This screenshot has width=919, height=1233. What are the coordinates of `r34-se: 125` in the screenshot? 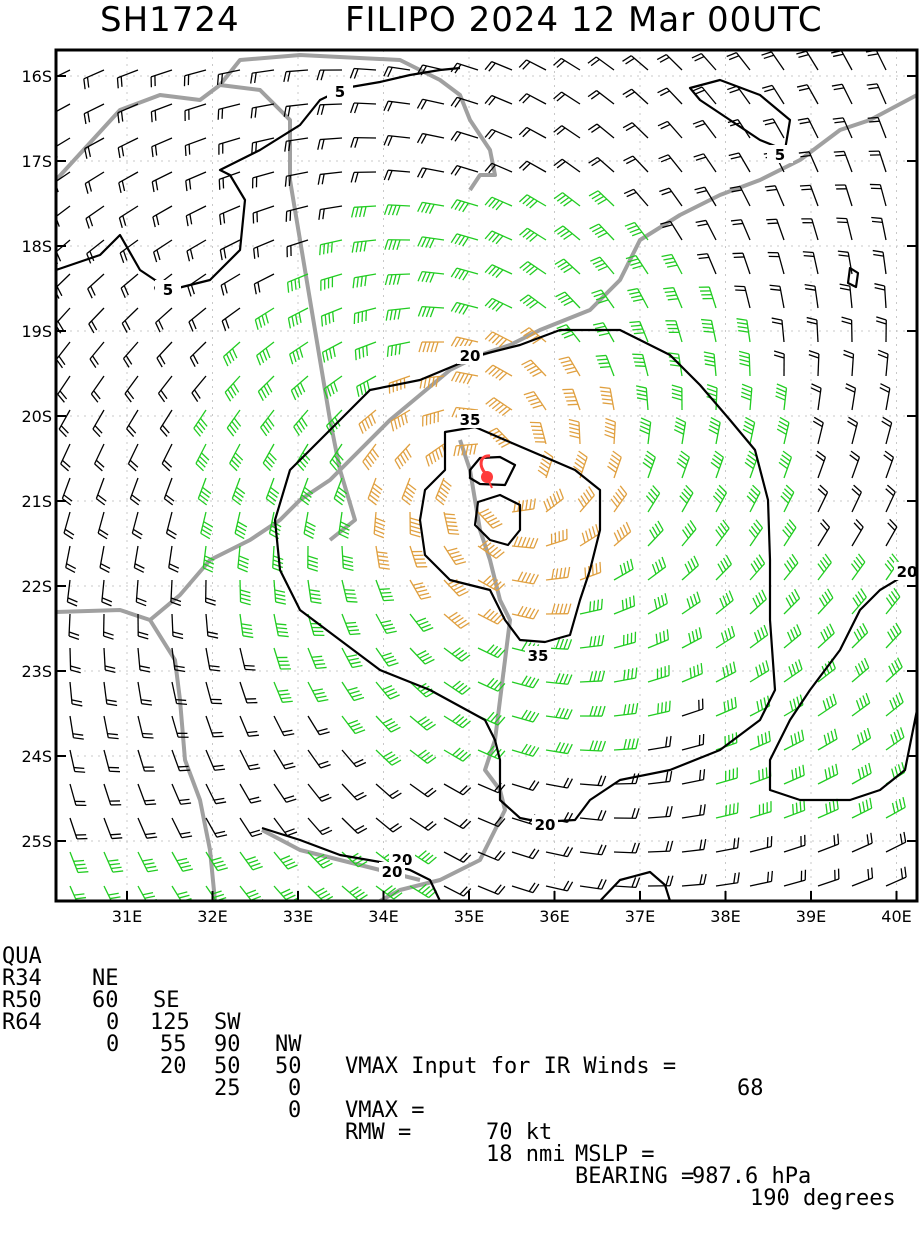 It's located at (170, 1023).